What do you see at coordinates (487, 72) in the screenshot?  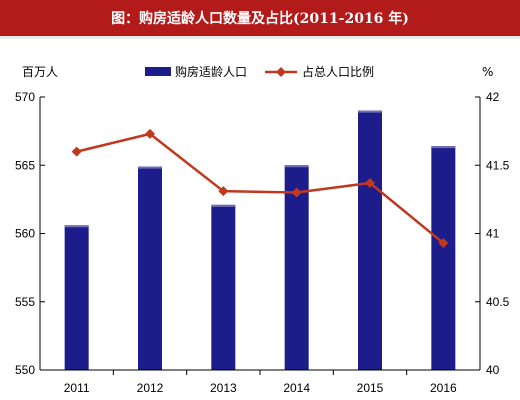 I see `right-axis-unit: %` at bounding box center [487, 72].